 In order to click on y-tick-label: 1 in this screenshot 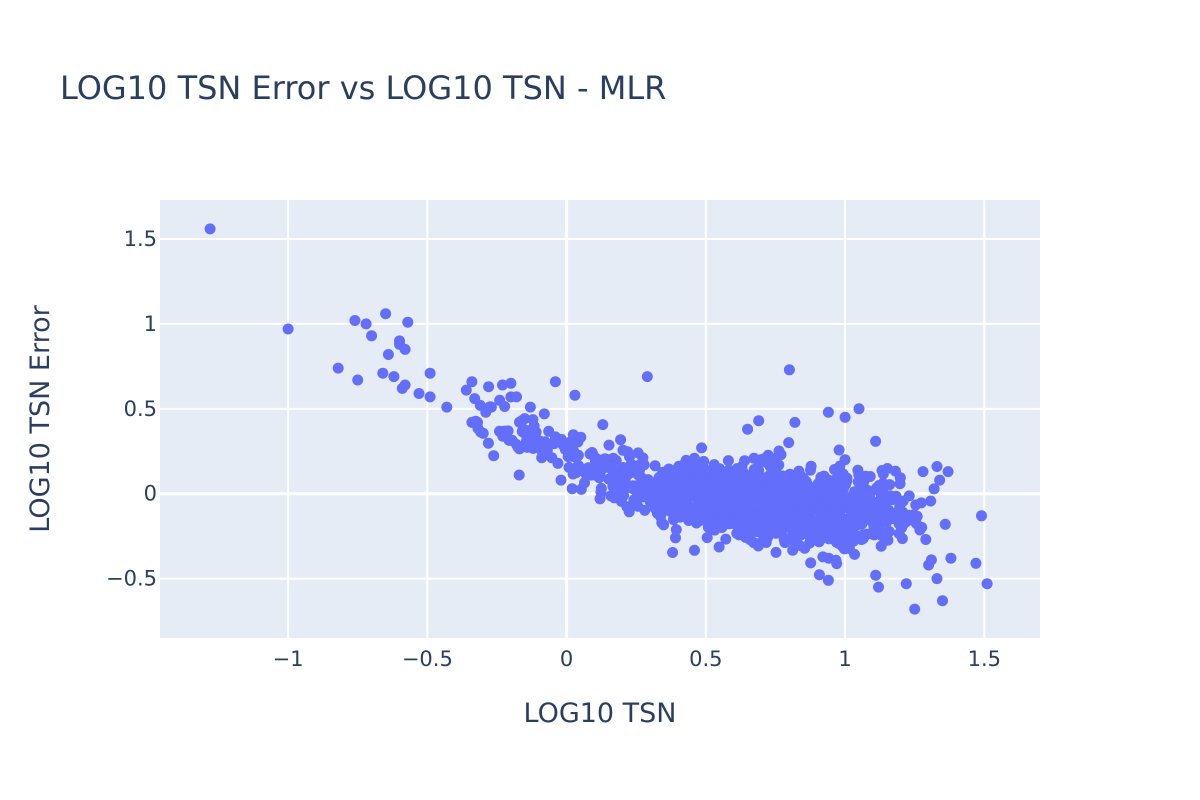, I will do `click(150, 324)`.